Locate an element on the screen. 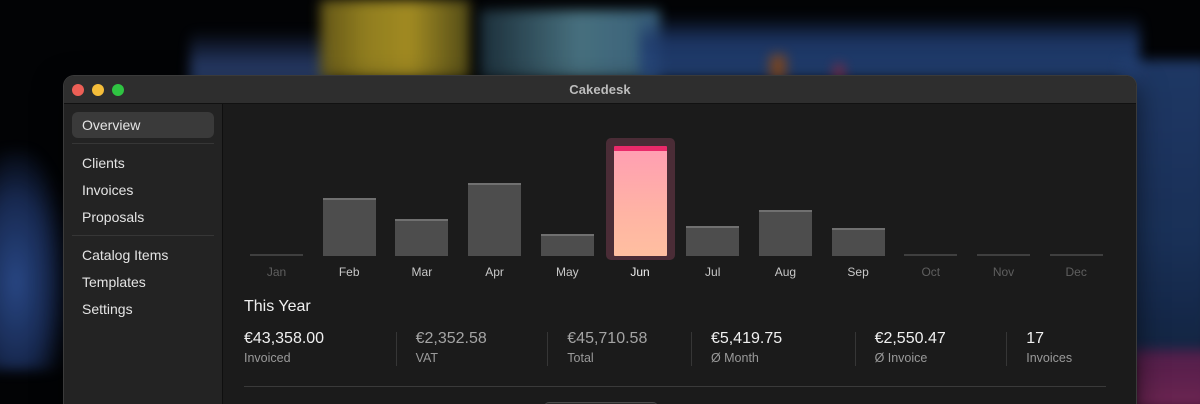 The height and width of the screenshot is (404, 1200). month-label: May is located at coordinates (567, 272).